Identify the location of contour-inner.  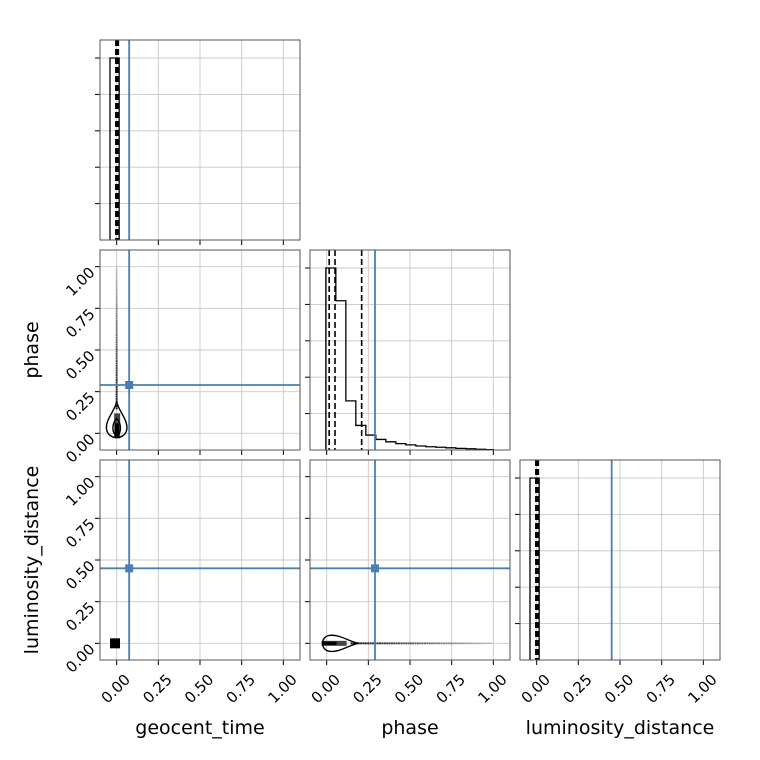
(117, 426).